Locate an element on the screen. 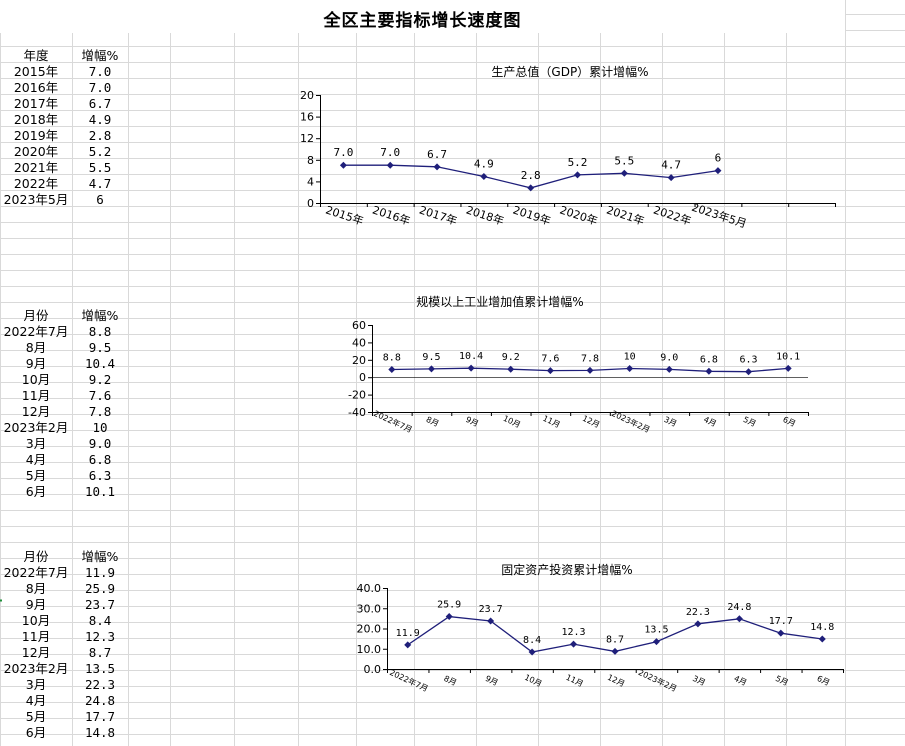 The image size is (905, 746). row-label: 2019年 is located at coordinates (36, 135).